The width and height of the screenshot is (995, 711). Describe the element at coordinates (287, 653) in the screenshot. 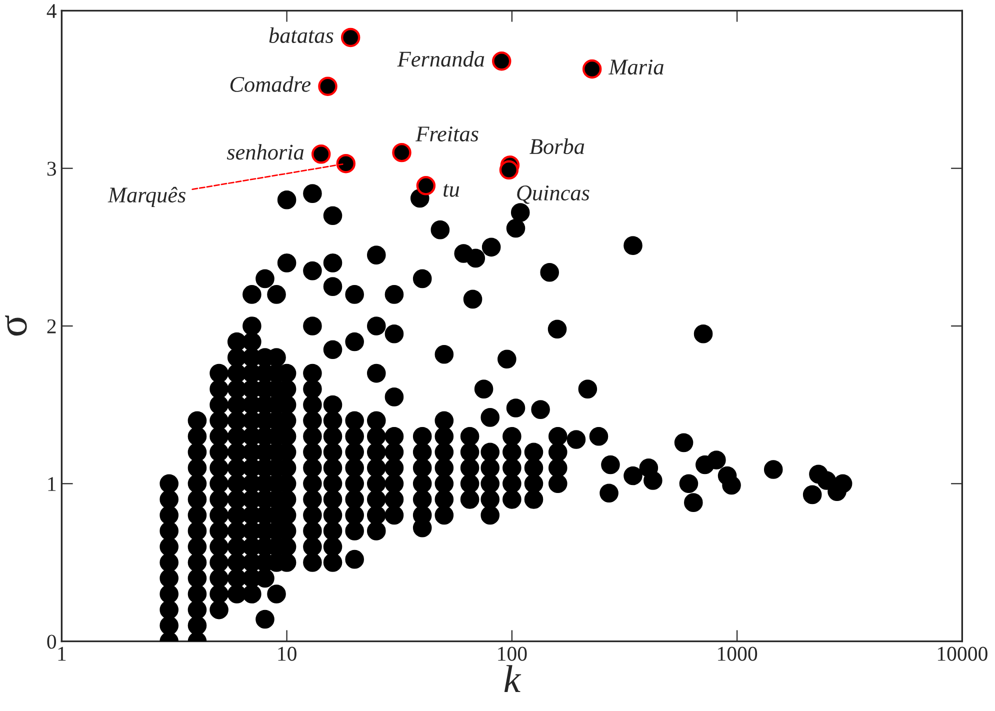

I see `x-tick-label: 10` at that location.